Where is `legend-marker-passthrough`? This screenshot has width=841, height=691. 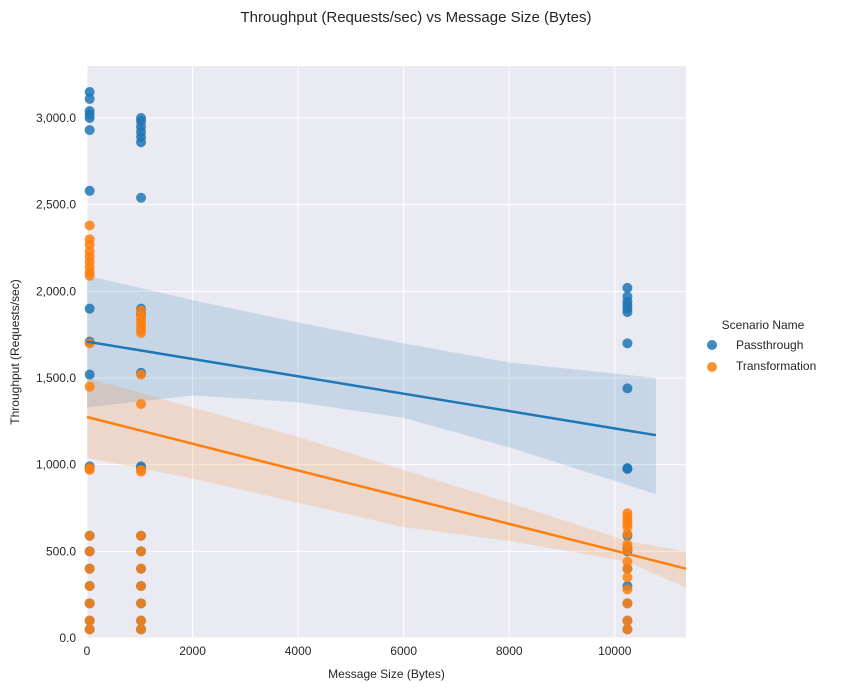 legend-marker-passthrough is located at coordinates (712, 345).